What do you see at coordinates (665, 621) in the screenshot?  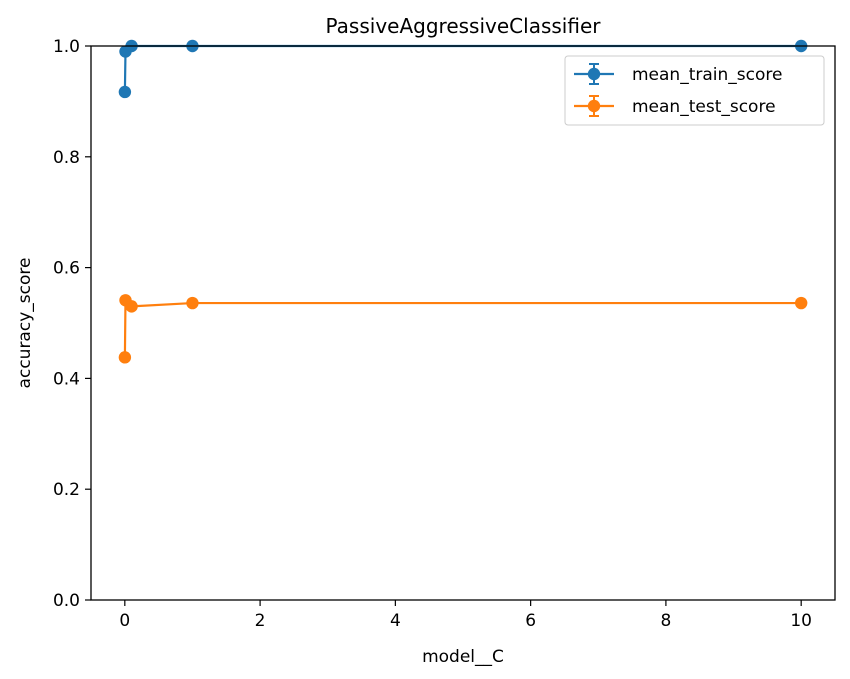 I see `x-tick-label: 8` at bounding box center [665, 621].